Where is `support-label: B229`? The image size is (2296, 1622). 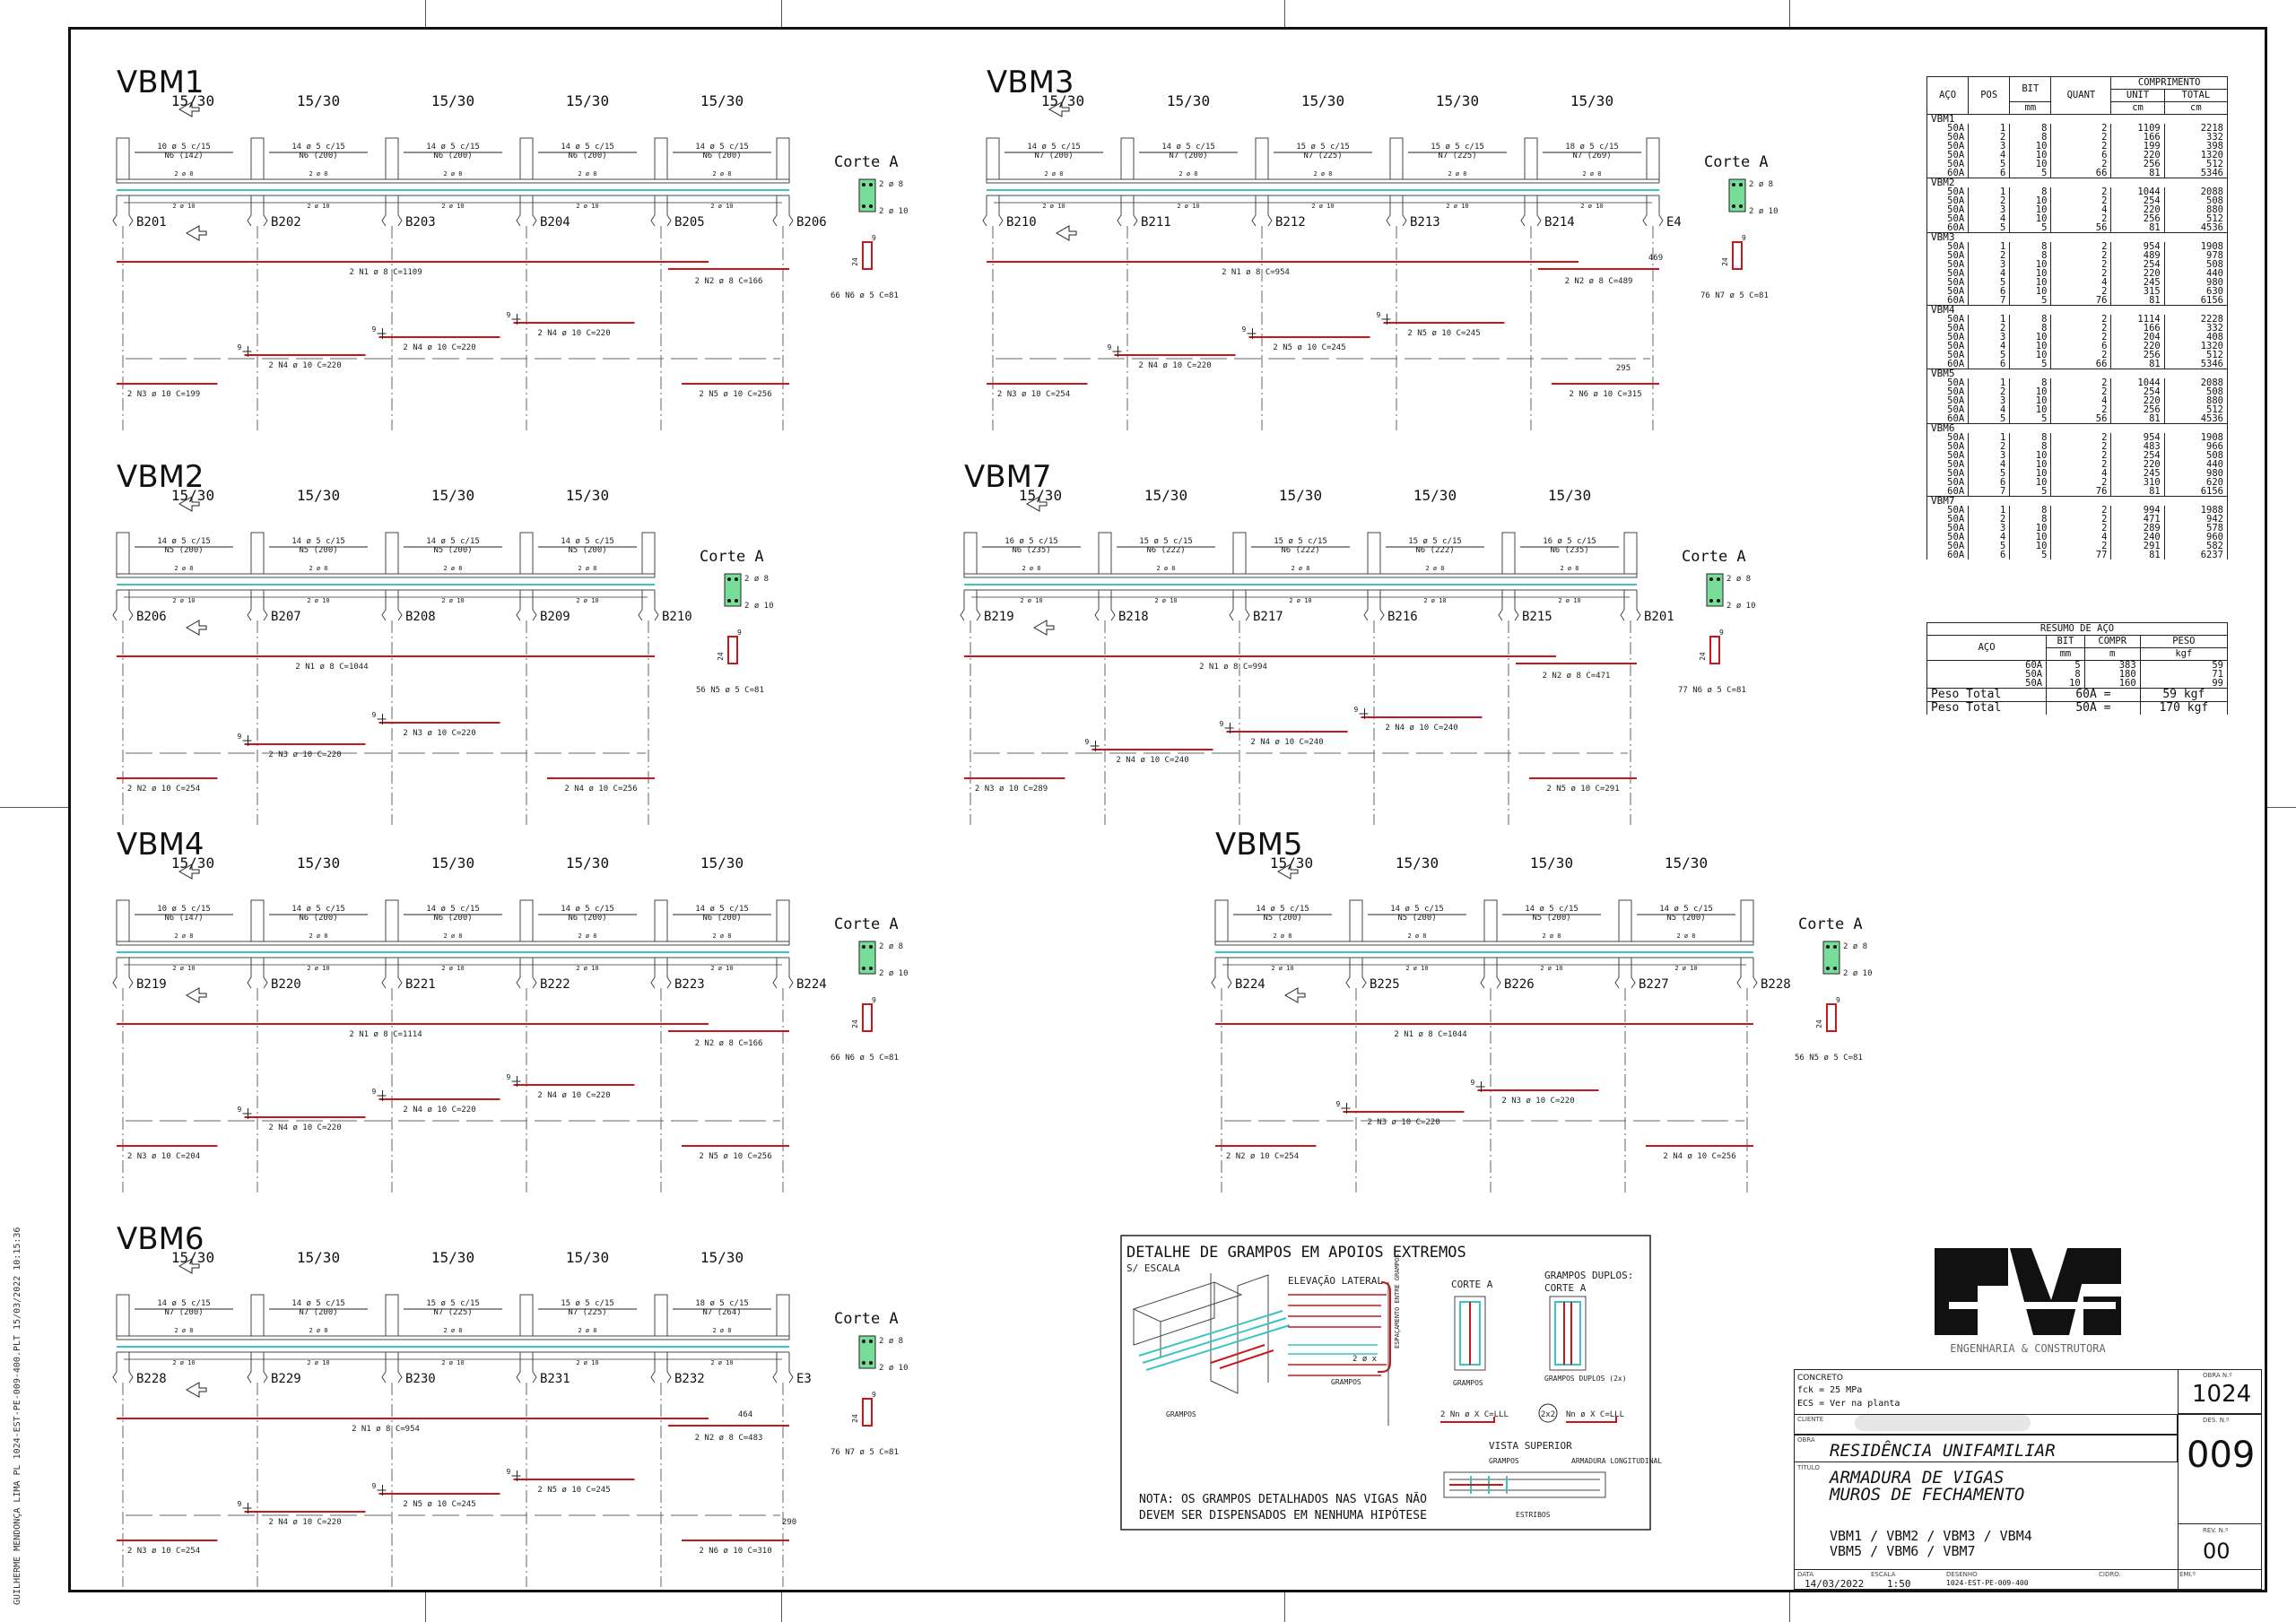 support-label: B229 is located at coordinates (286, 1379).